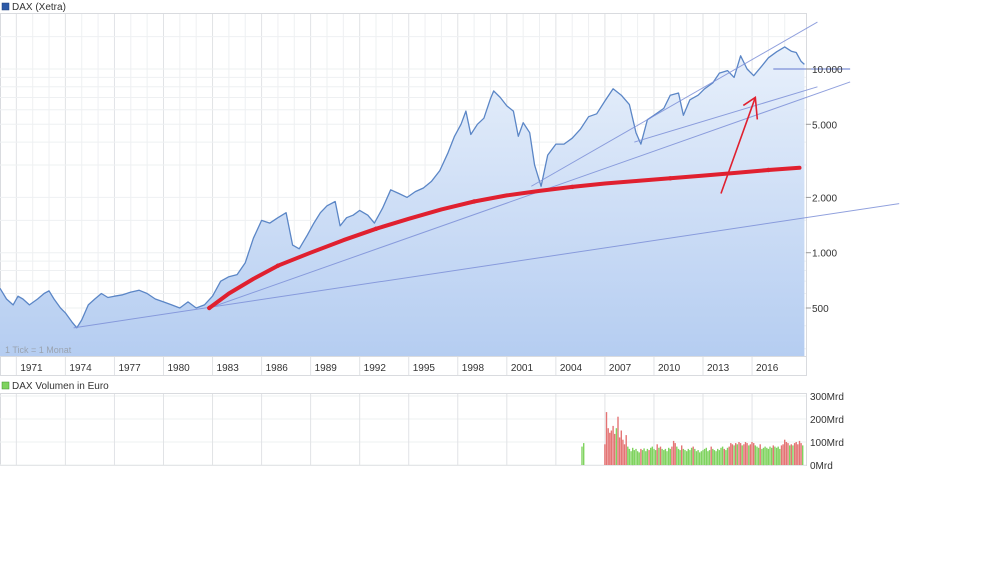  Describe the element at coordinates (692, 439) in the screenshot. I see `volume-bars` at that location.